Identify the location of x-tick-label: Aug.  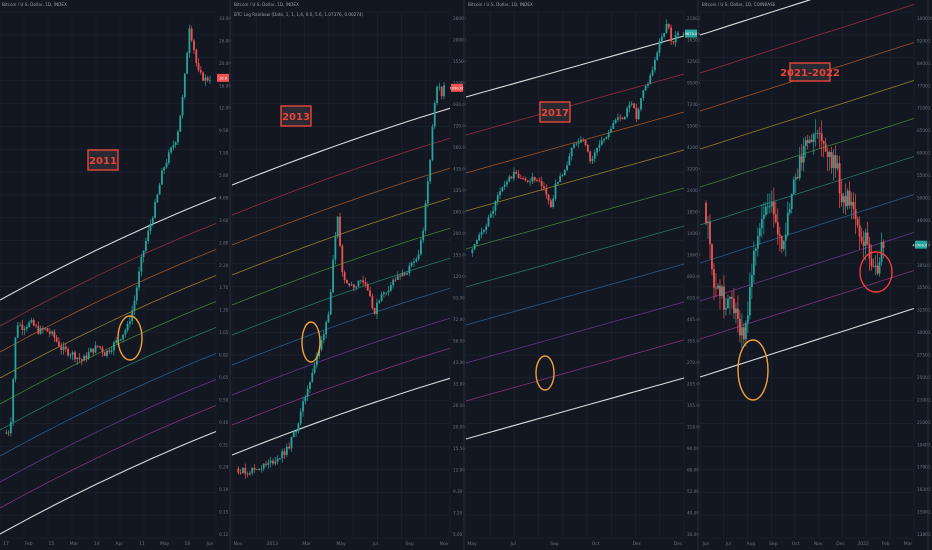
(750, 544).